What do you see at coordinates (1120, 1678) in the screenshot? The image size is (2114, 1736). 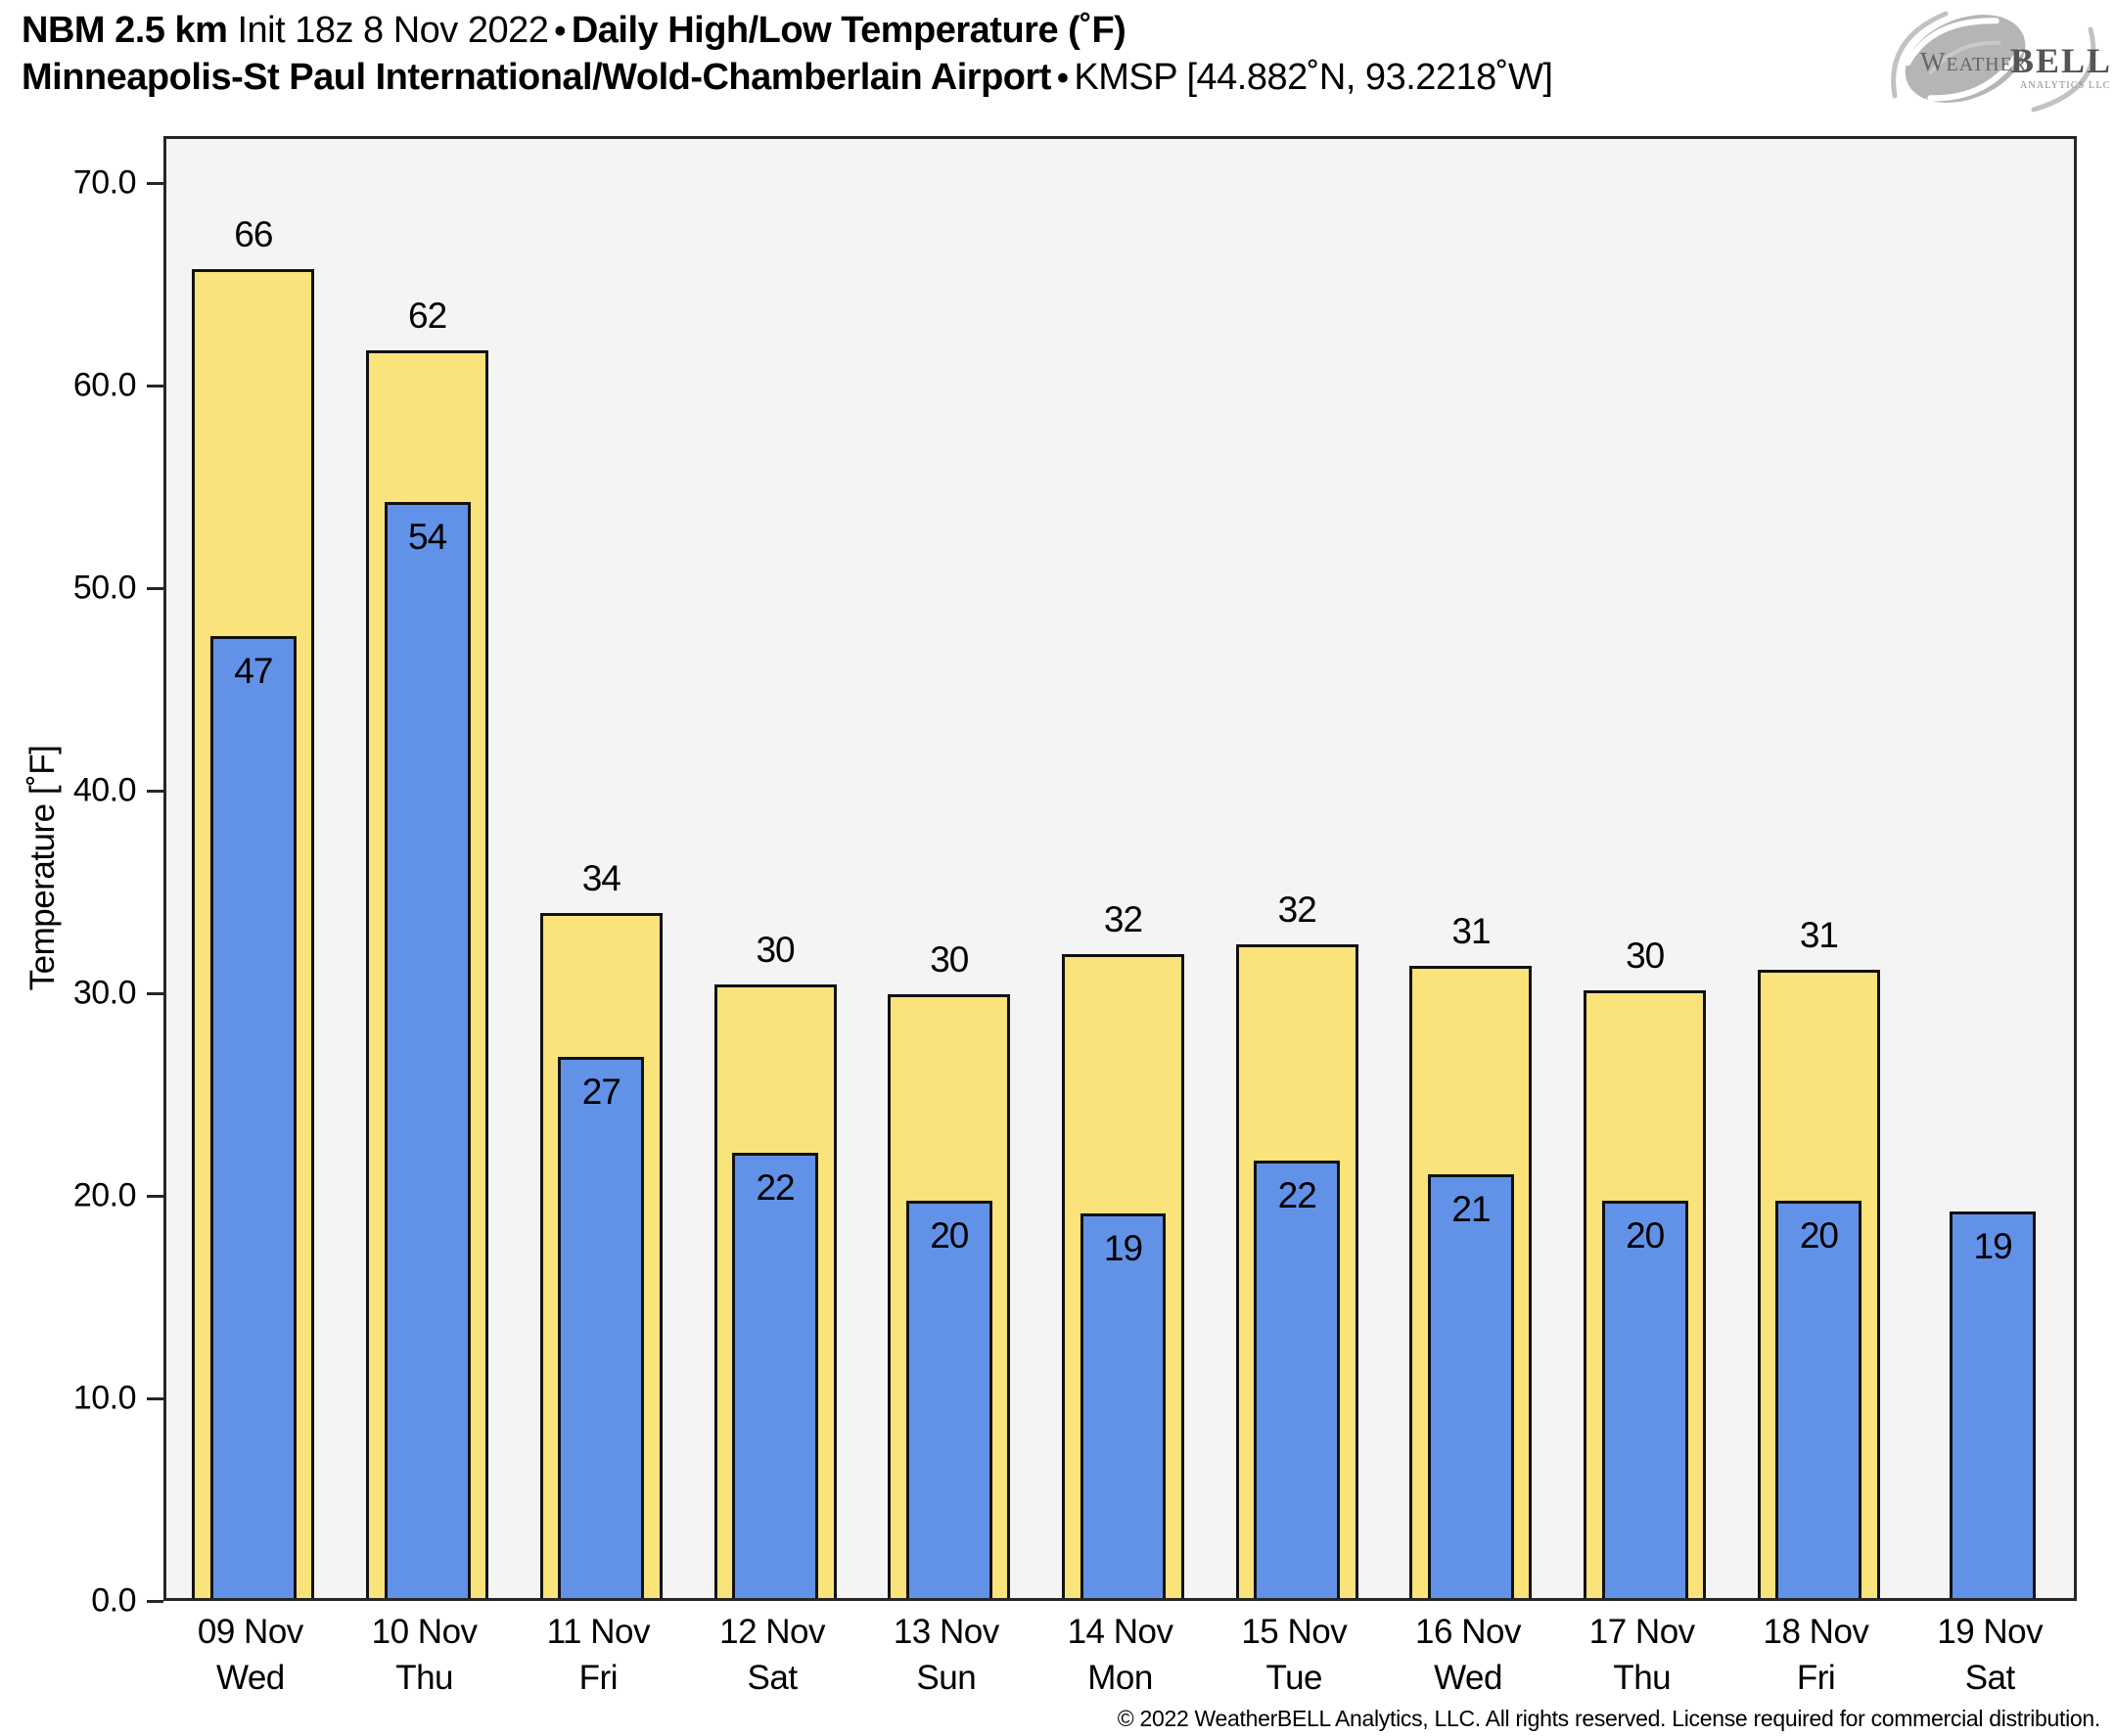 I see `x-tick-day: Mon` at bounding box center [1120, 1678].